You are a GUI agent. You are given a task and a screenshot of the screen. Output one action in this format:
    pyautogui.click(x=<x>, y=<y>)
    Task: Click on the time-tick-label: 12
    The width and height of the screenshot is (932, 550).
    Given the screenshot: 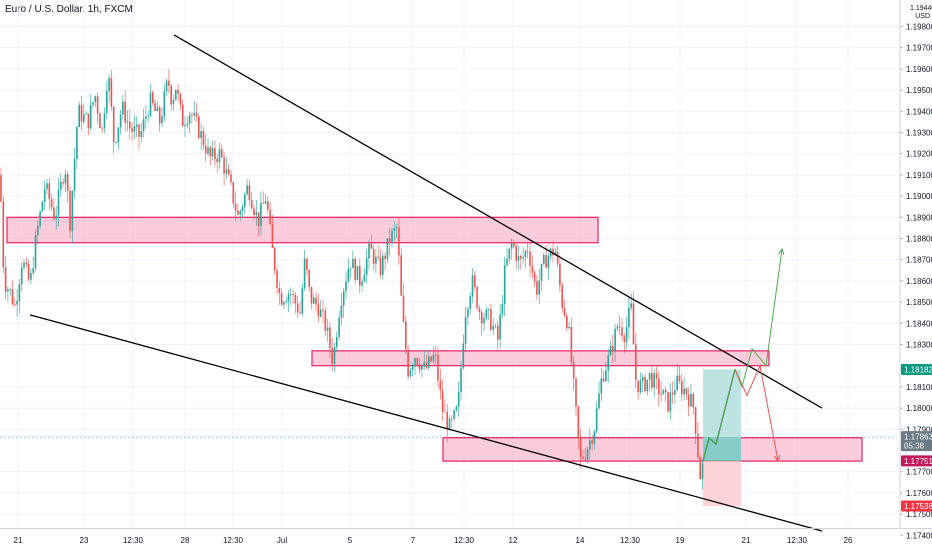 What is the action you would take?
    pyautogui.click(x=513, y=540)
    